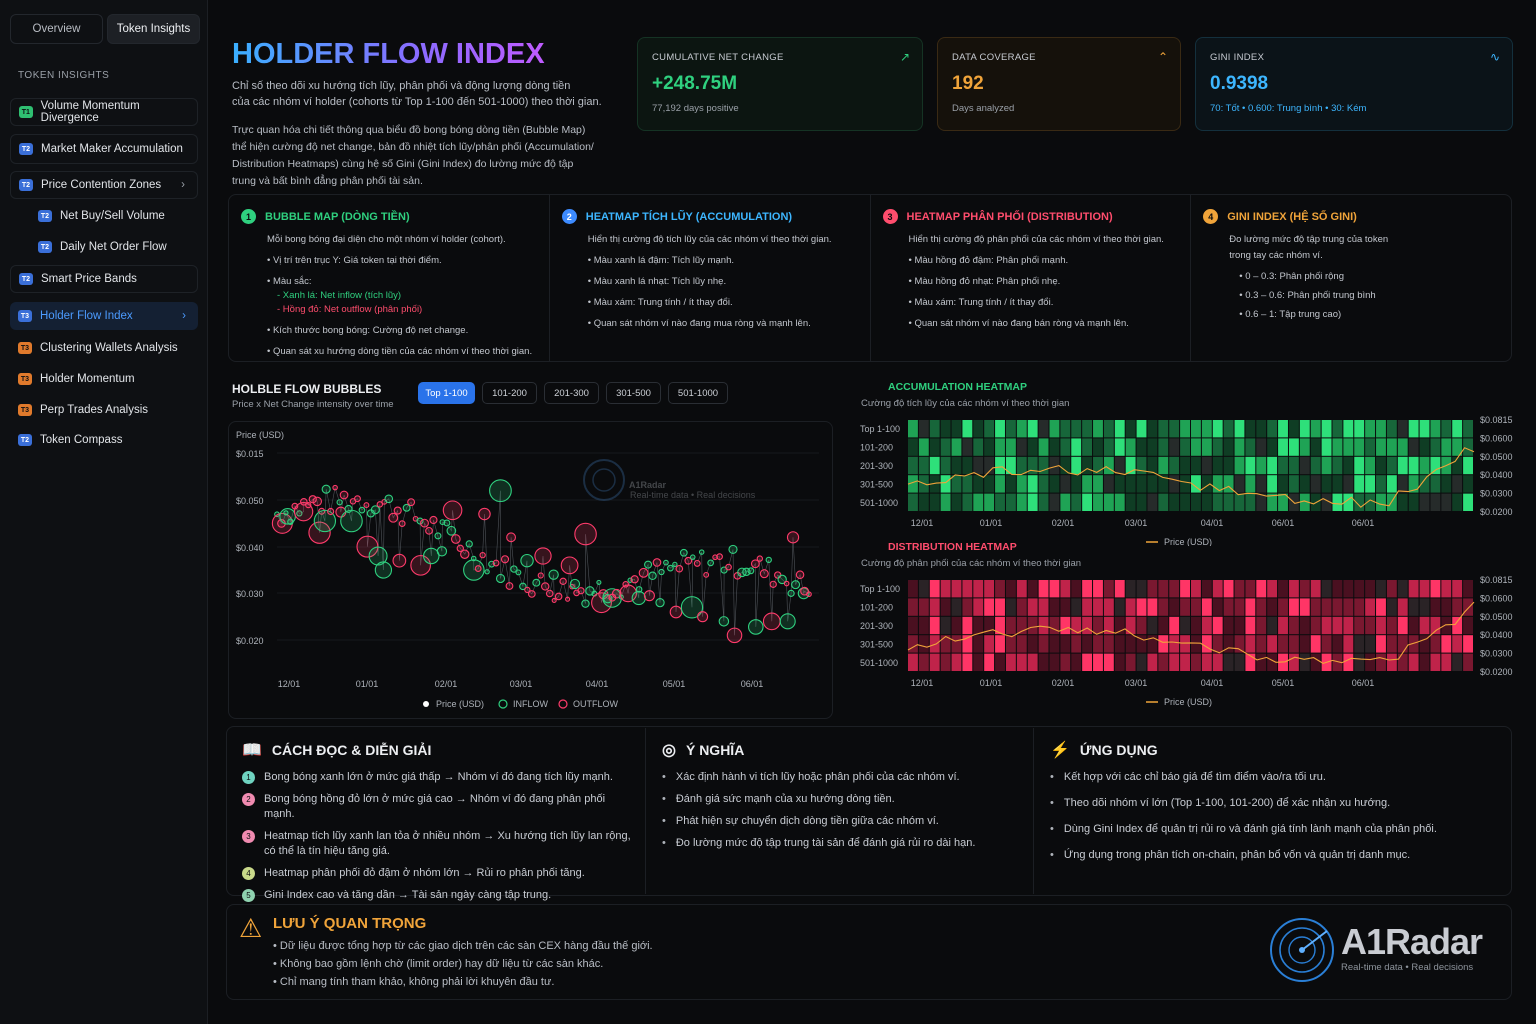 This screenshot has height=1024, width=1536. Describe the element at coordinates (114, 247) in the screenshot. I see `sidebar-item-daily-net-order: T2 Daily Net Order Flow` at that location.